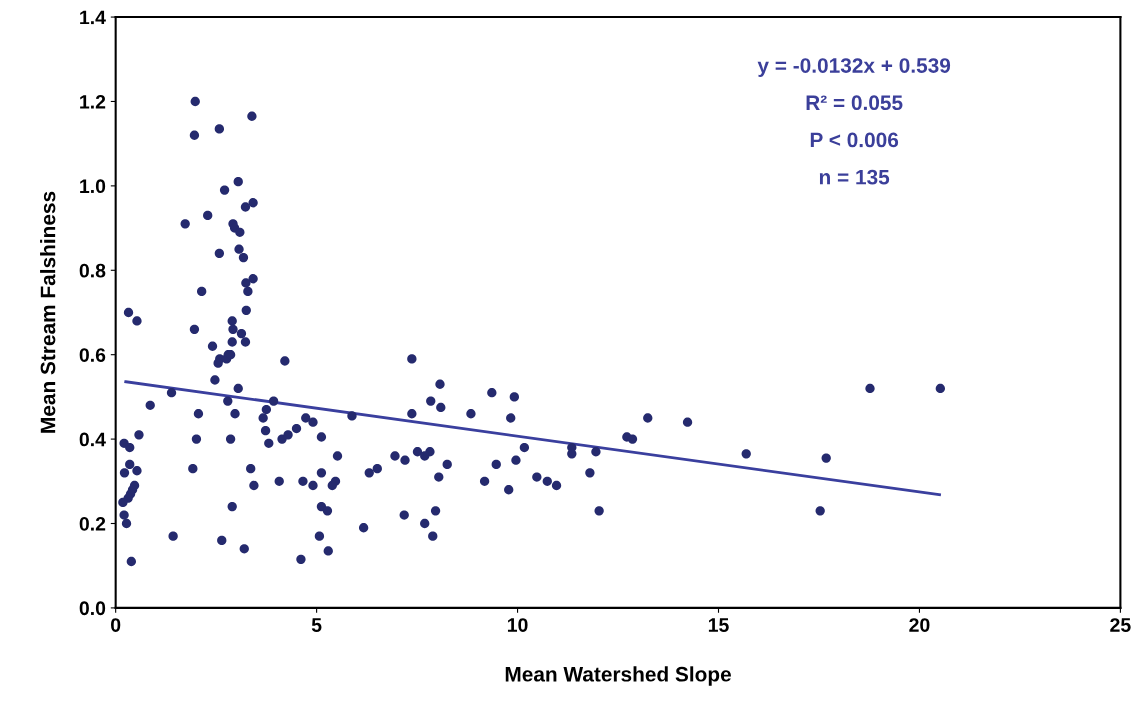 The image size is (1134, 711). What do you see at coordinates (854, 140) in the screenshot?
I see `annotation: P < 0.006` at bounding box center [854, 140].